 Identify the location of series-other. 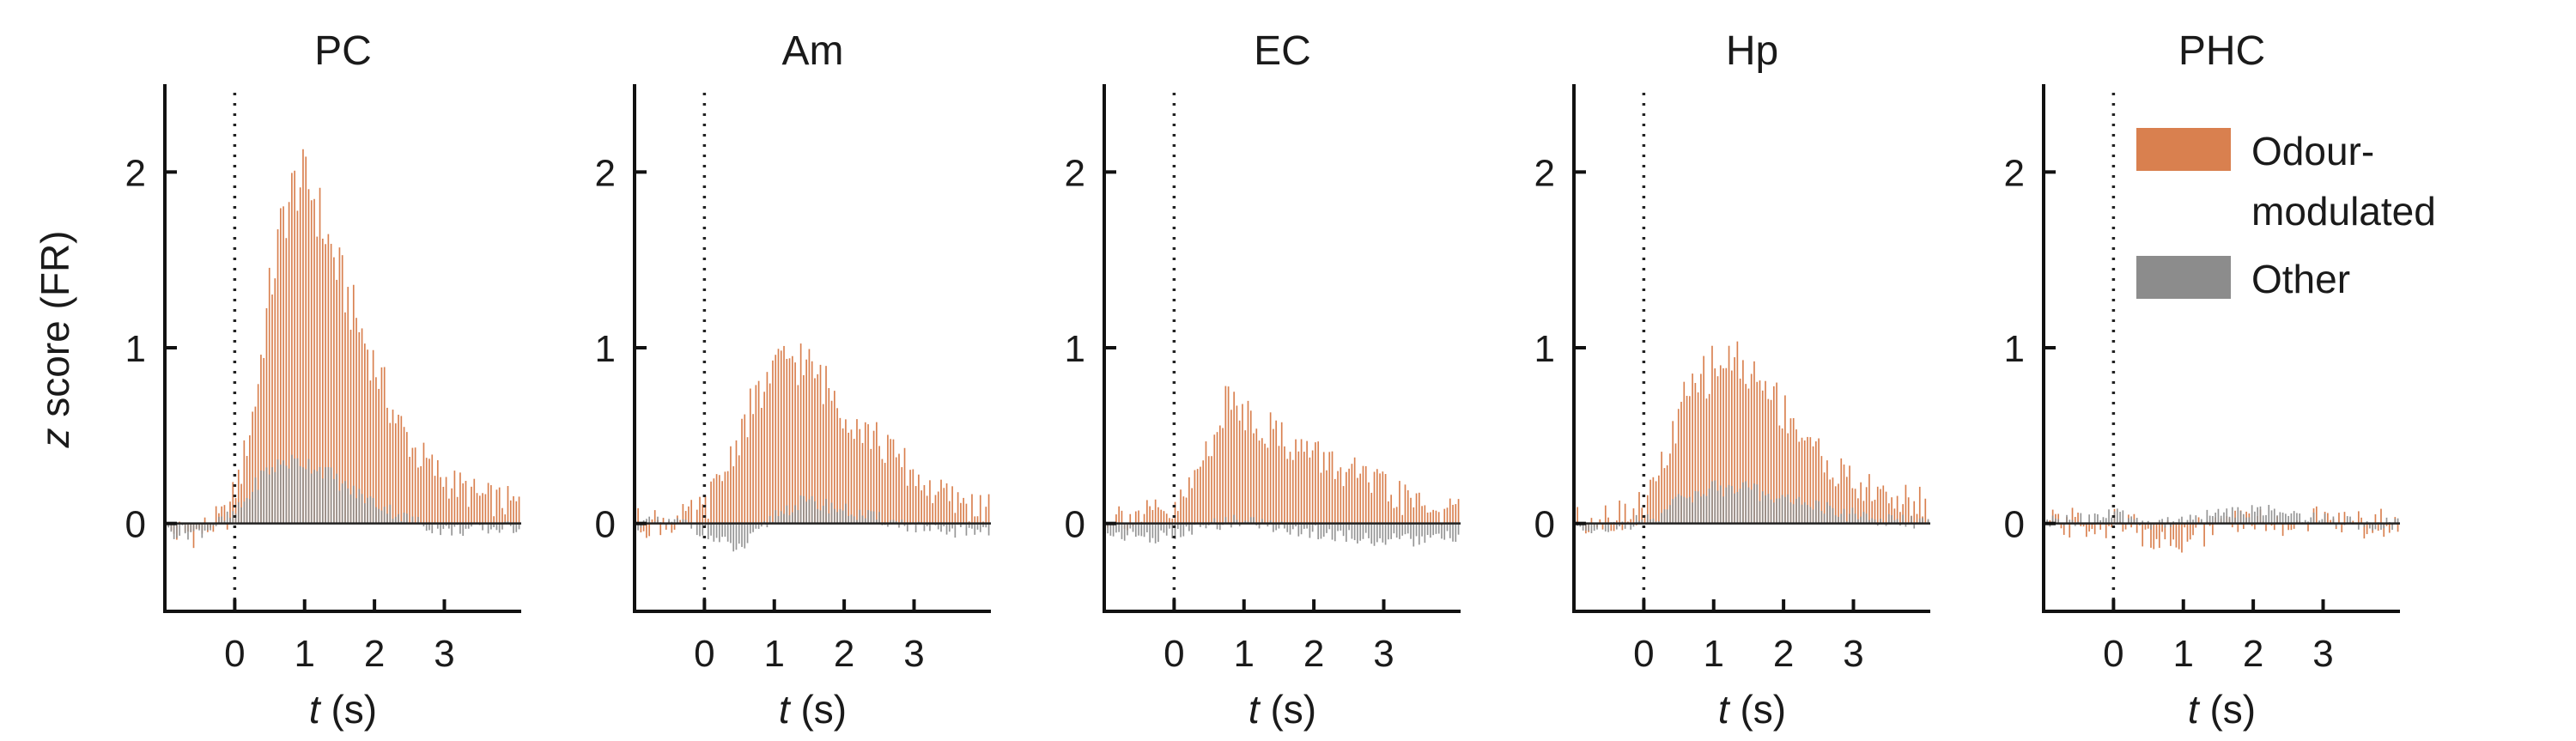
(343, 497).